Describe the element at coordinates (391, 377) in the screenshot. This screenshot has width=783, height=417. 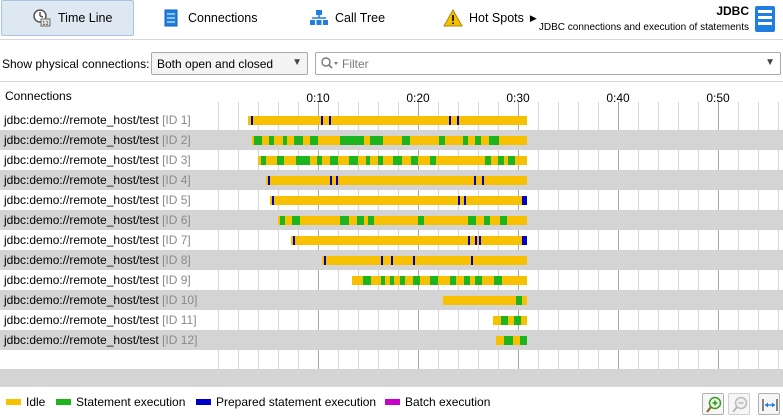
I see `timeline-horizontal-scrollbar` at that location.